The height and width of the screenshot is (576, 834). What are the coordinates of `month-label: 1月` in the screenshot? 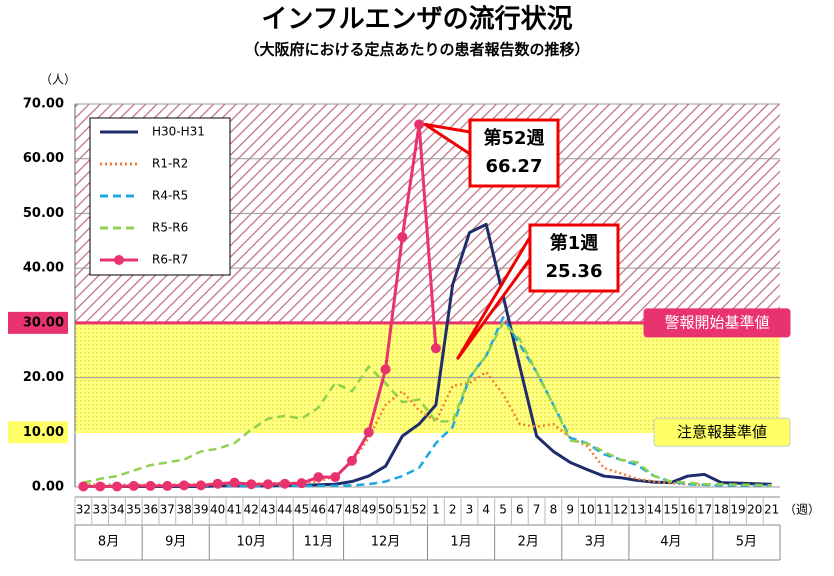 It's located at (460, 542).